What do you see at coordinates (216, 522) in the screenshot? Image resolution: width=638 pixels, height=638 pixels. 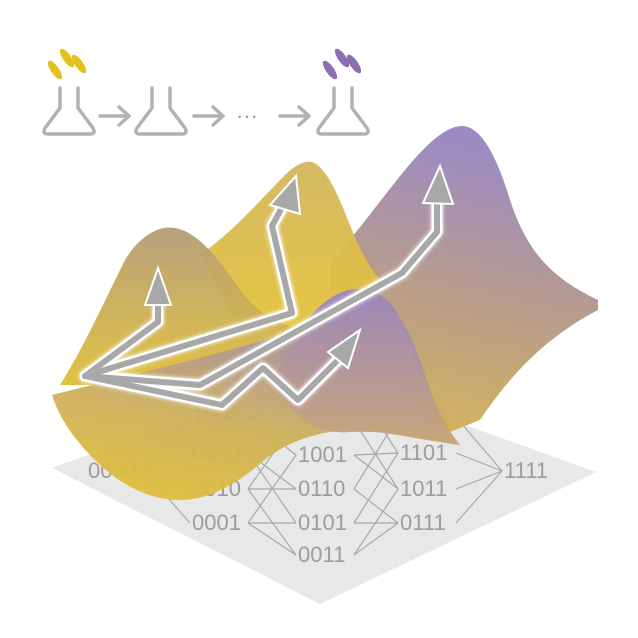 I see `hypercube-node-0001: 0001` at bounding box center [216, 522].